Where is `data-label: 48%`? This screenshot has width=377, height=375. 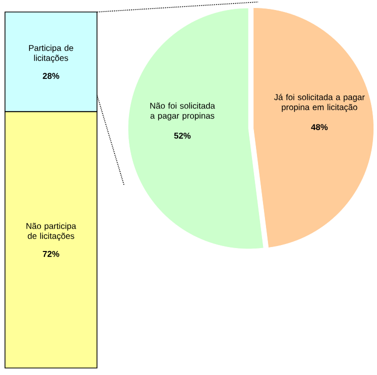 data-label: 48% is located at coordinates (319, 127).